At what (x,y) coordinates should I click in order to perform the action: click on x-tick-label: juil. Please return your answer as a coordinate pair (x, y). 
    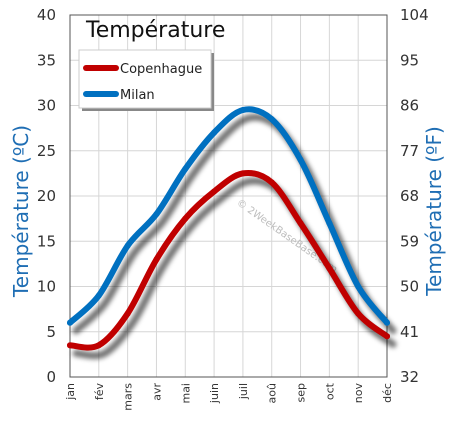
    Looking at the image, I should click on (243, 391).